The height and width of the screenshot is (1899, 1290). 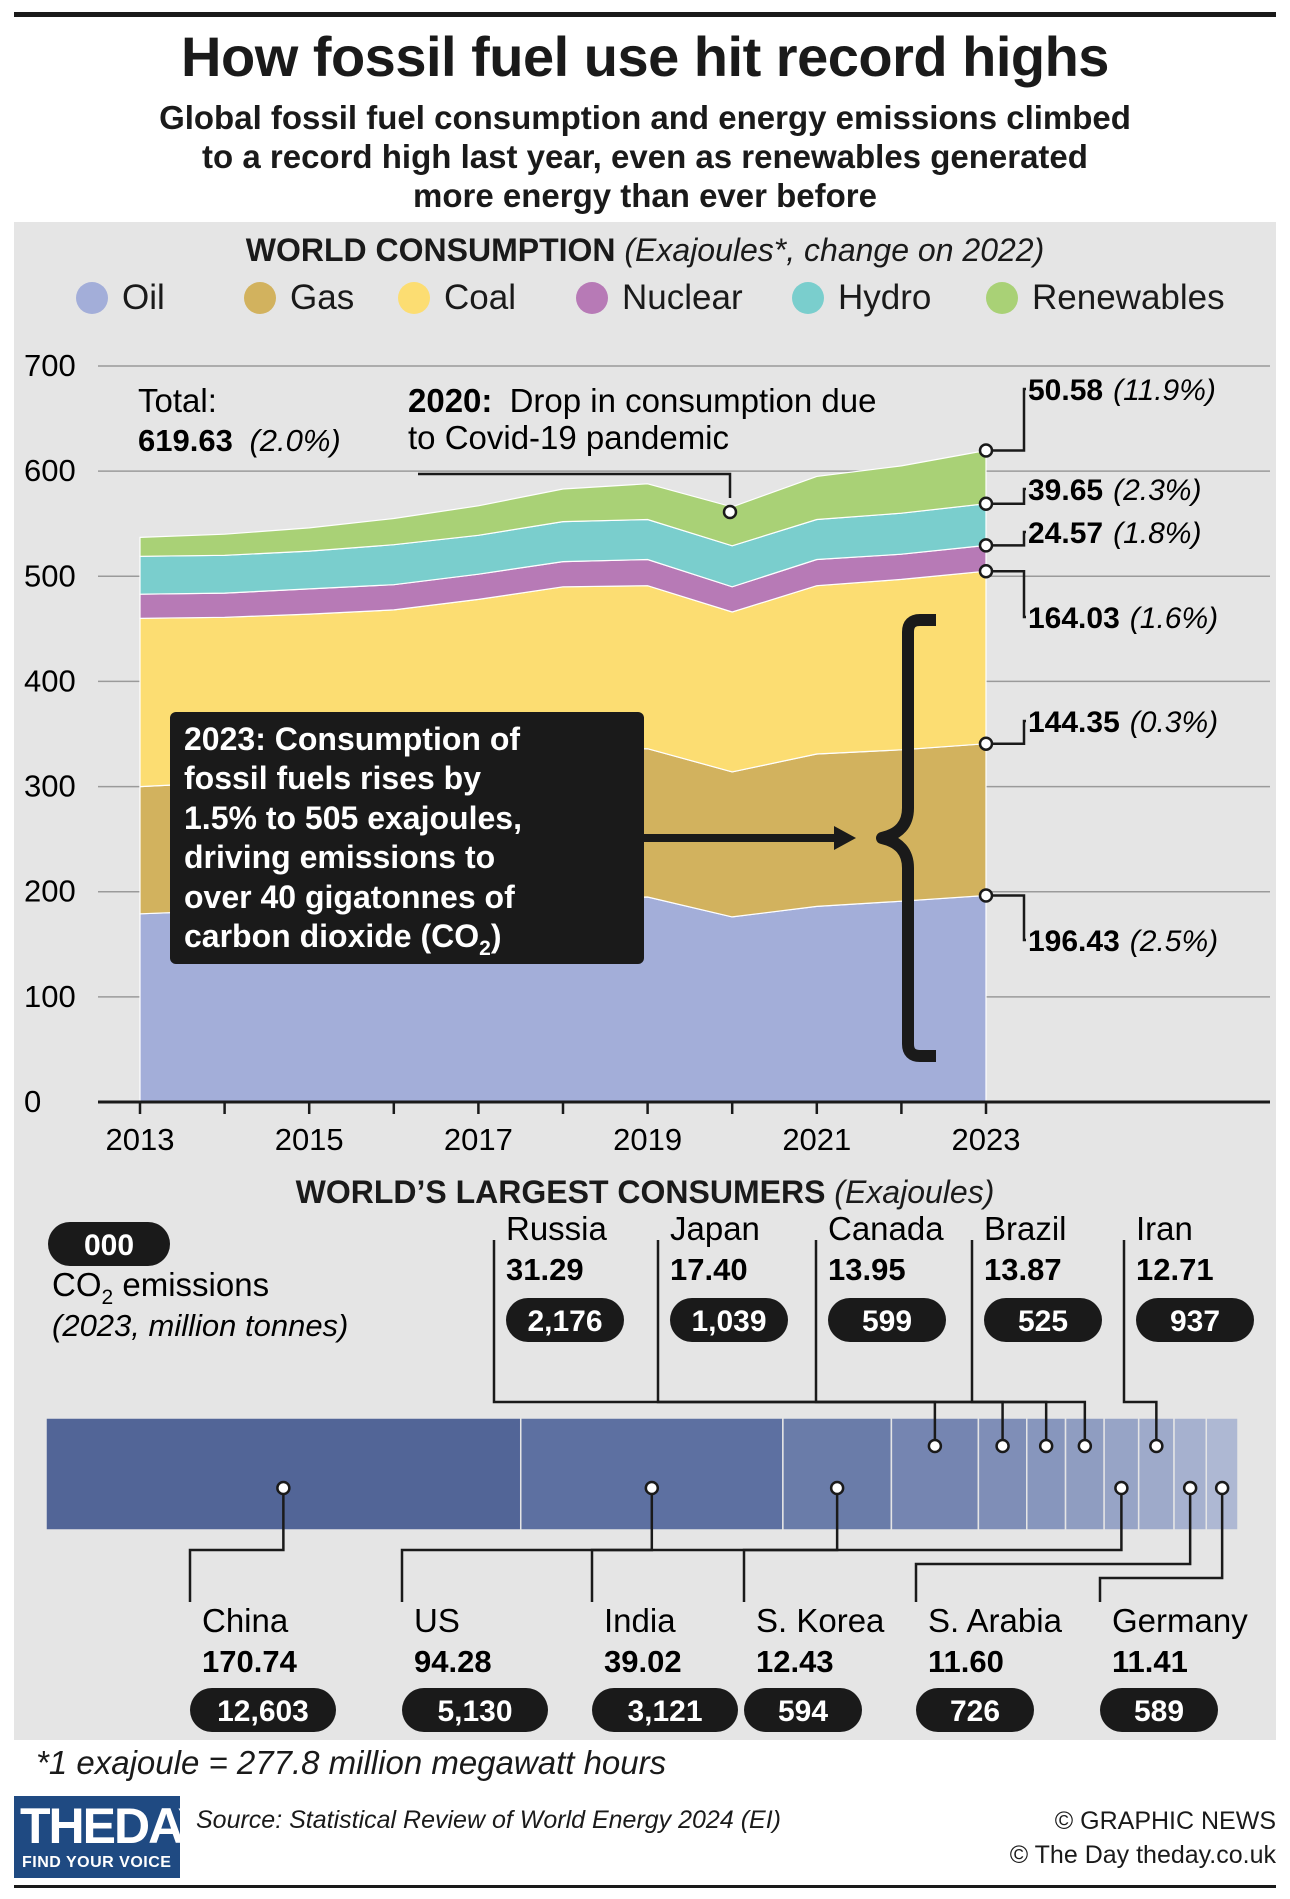 What do you see at coordinates (834, 250) in the screenshot?
I see `consumption-heading-unit: (Exajoules*, change on 2022)` at bounding box center [834, 250].